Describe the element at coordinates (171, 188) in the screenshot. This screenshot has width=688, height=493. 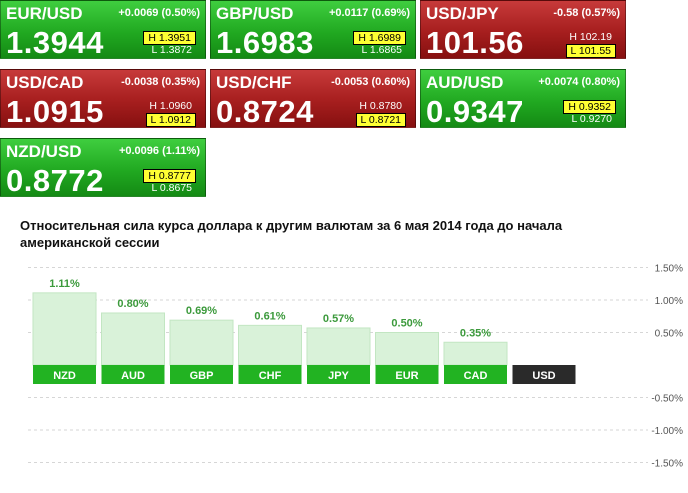
I see `low-value: L 0.8675` at that location.